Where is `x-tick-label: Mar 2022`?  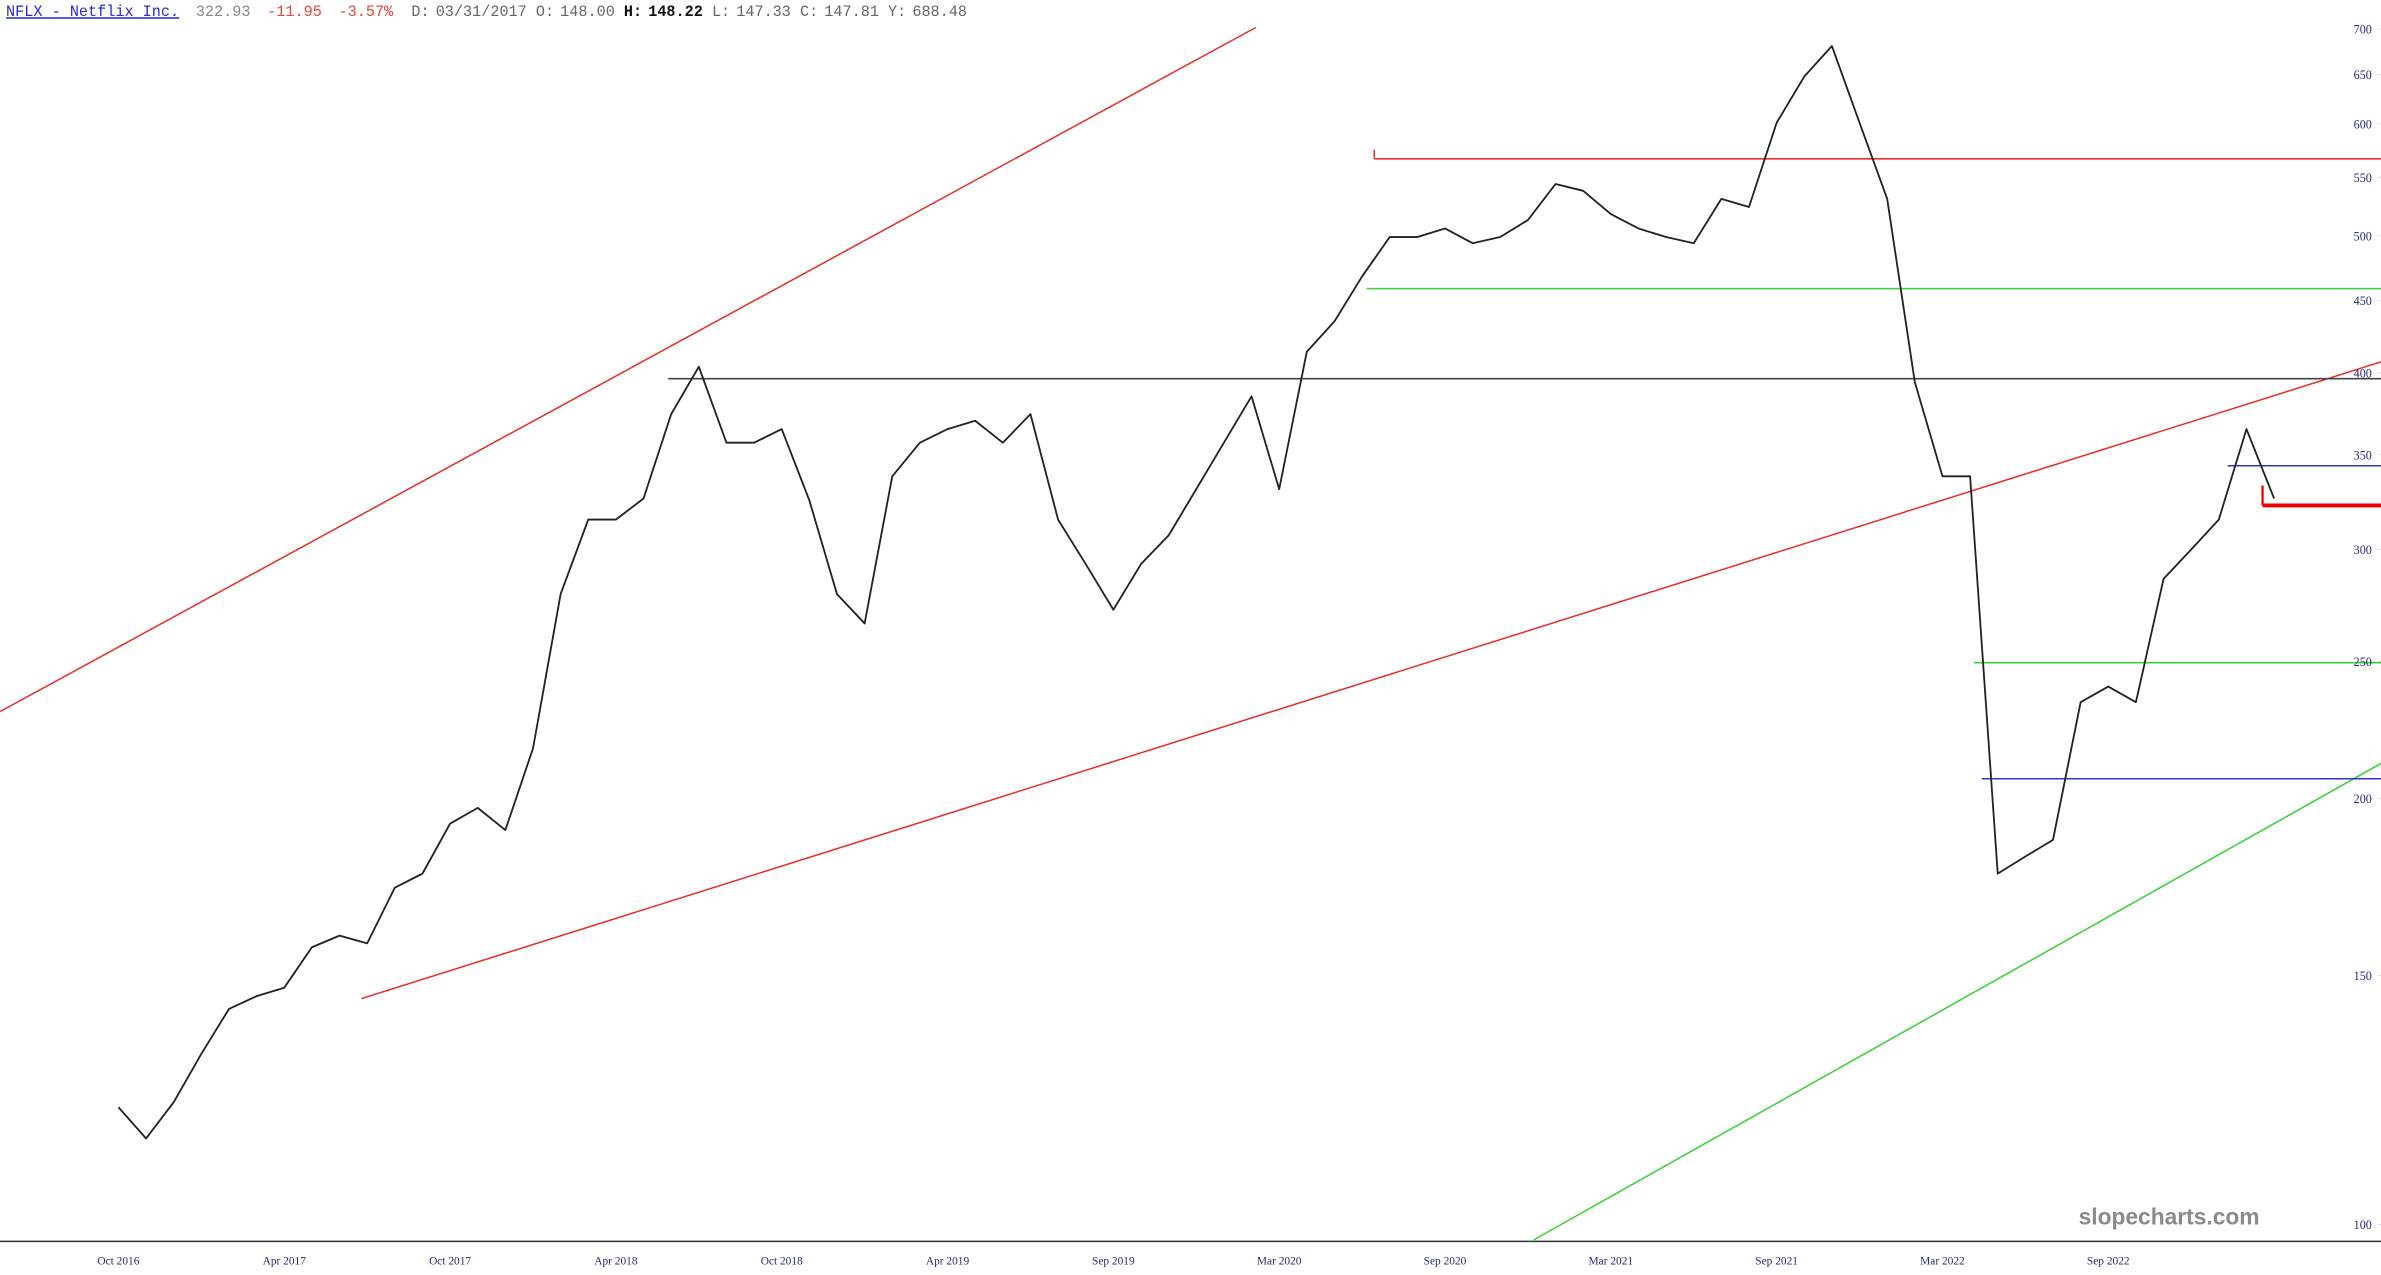
x-tick-label: Mar 2022 is located at coordinates (1942, 1261).